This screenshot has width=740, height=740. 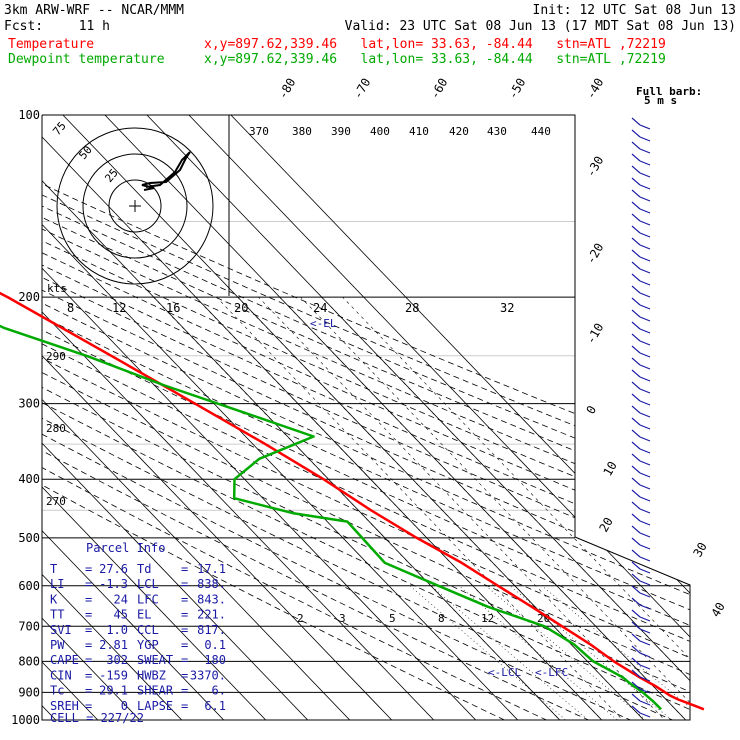 What do you see at coordinates (504, 672) in the screenshot?
I see `level-annotation: <-LCL` at bounding box center [504, 672].